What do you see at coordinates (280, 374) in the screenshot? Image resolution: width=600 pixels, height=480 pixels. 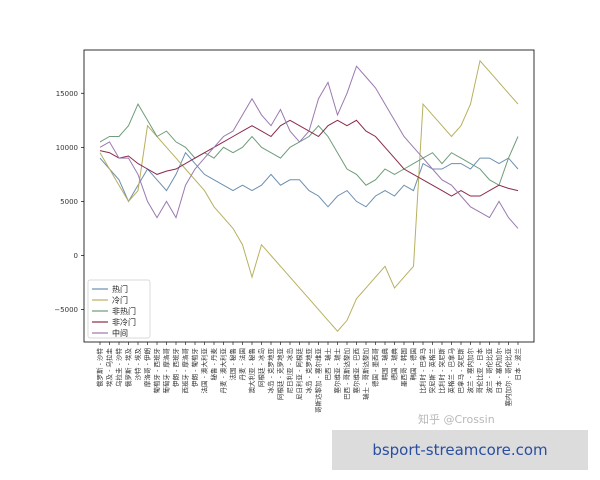 I see `x-tick-label: 阿根廷 - 克罗地亚` at bounding box center [280, 374].